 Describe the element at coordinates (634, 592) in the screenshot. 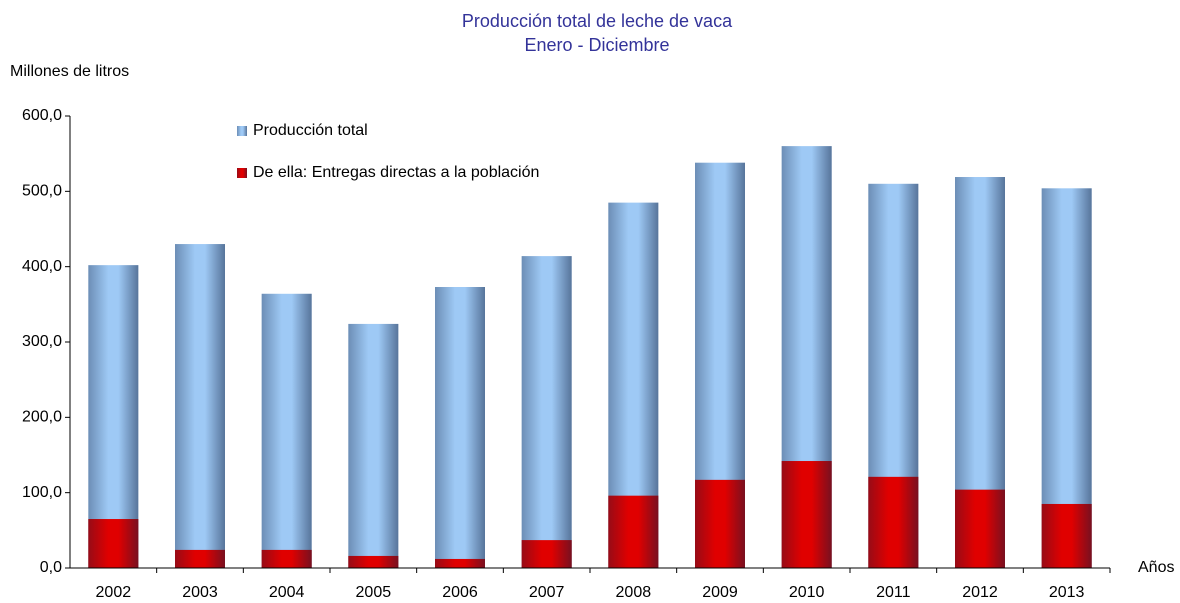

I see `x-tick-label: 2008` at that location.